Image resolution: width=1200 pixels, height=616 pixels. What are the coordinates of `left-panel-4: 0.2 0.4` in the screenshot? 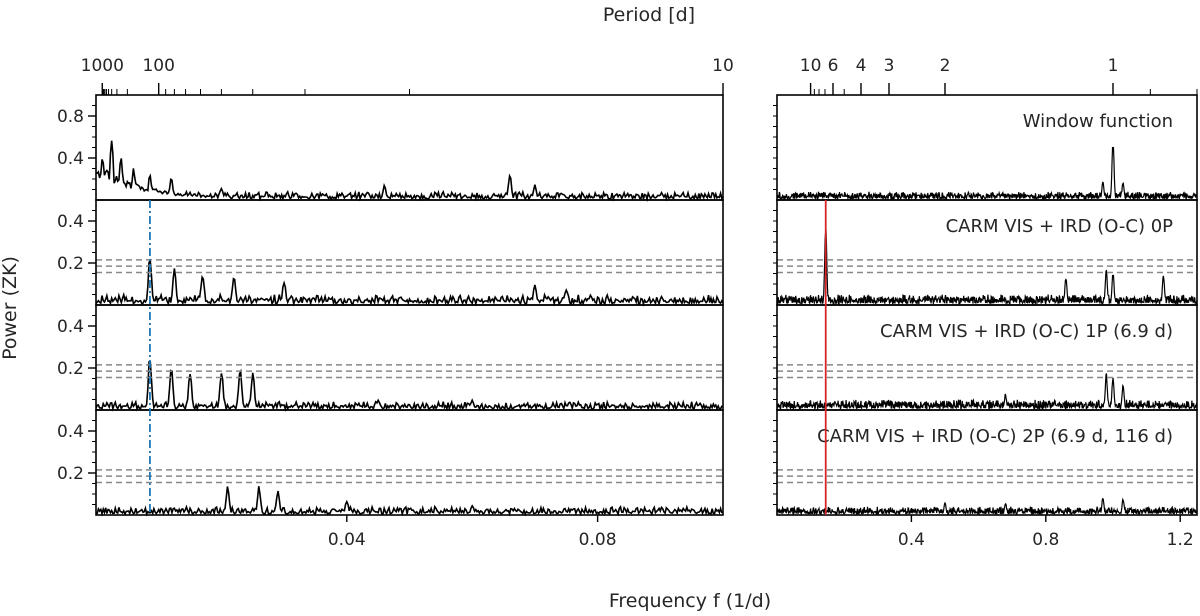 It's located at (390, 463).